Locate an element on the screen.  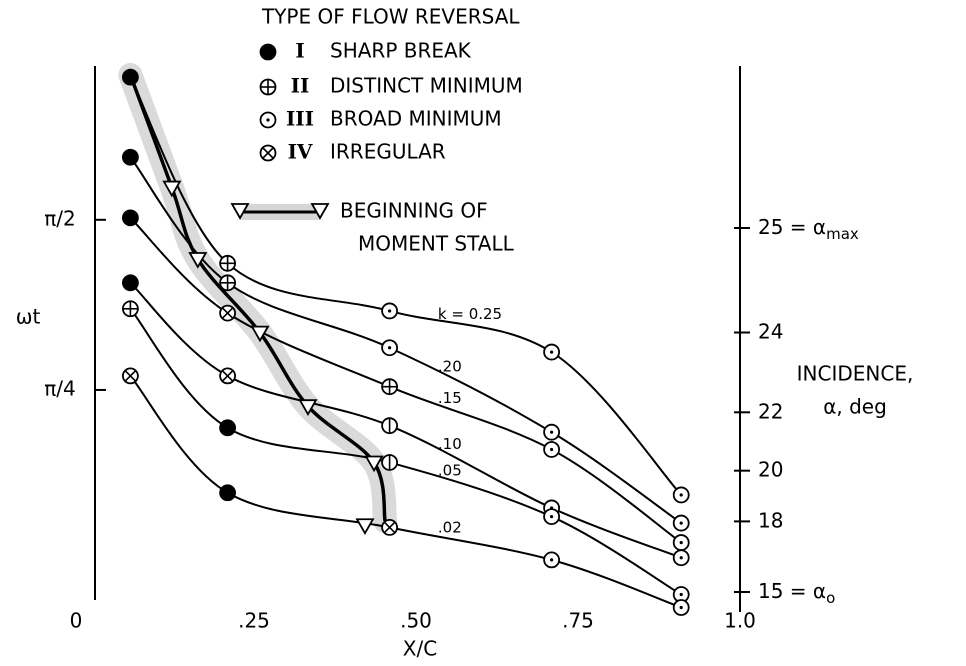
legend-numeral: IV is located at coordinates (300, 152).